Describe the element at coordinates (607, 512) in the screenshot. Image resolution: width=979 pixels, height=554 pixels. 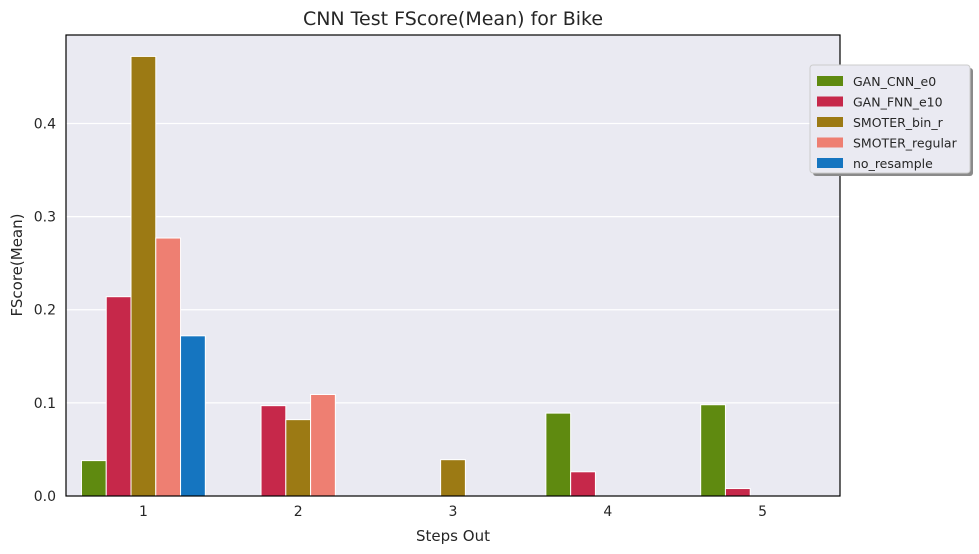
I see `x-tick-label: 4` at that location.